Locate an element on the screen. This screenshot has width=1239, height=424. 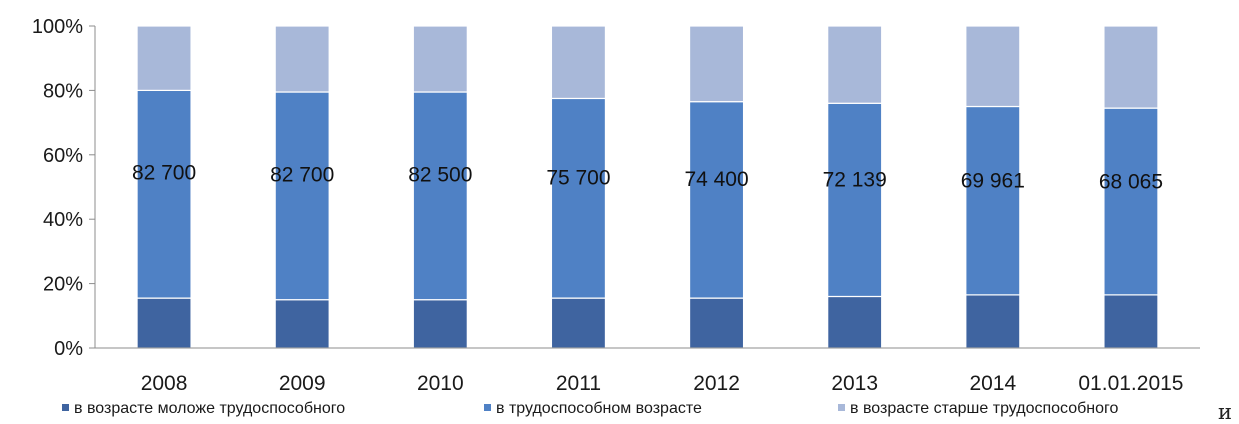
bar-stack-01.01.2015 is located at coordinates (1131, 187).